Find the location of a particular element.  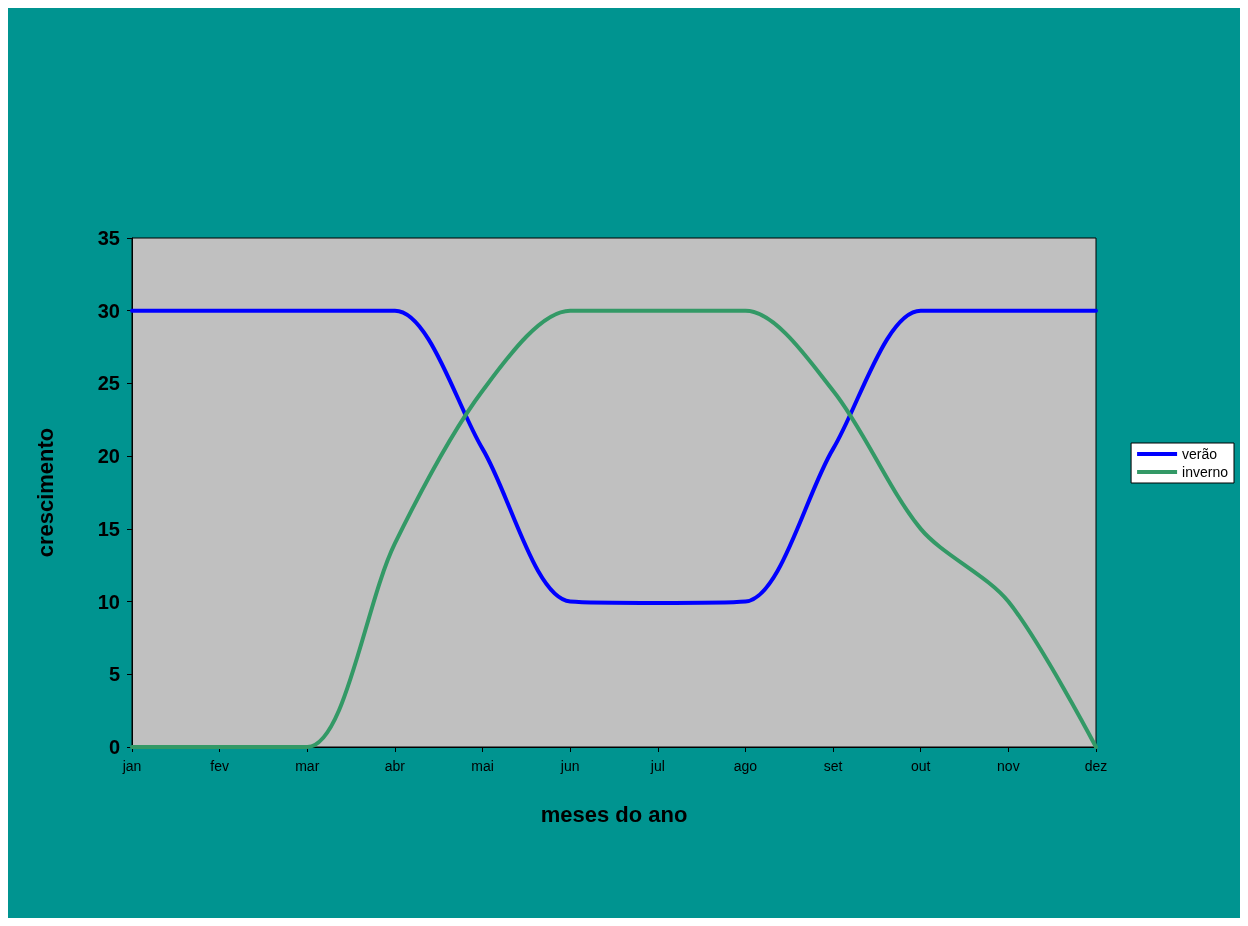

x-tick-label: fev is located at coordinates (219, 766).